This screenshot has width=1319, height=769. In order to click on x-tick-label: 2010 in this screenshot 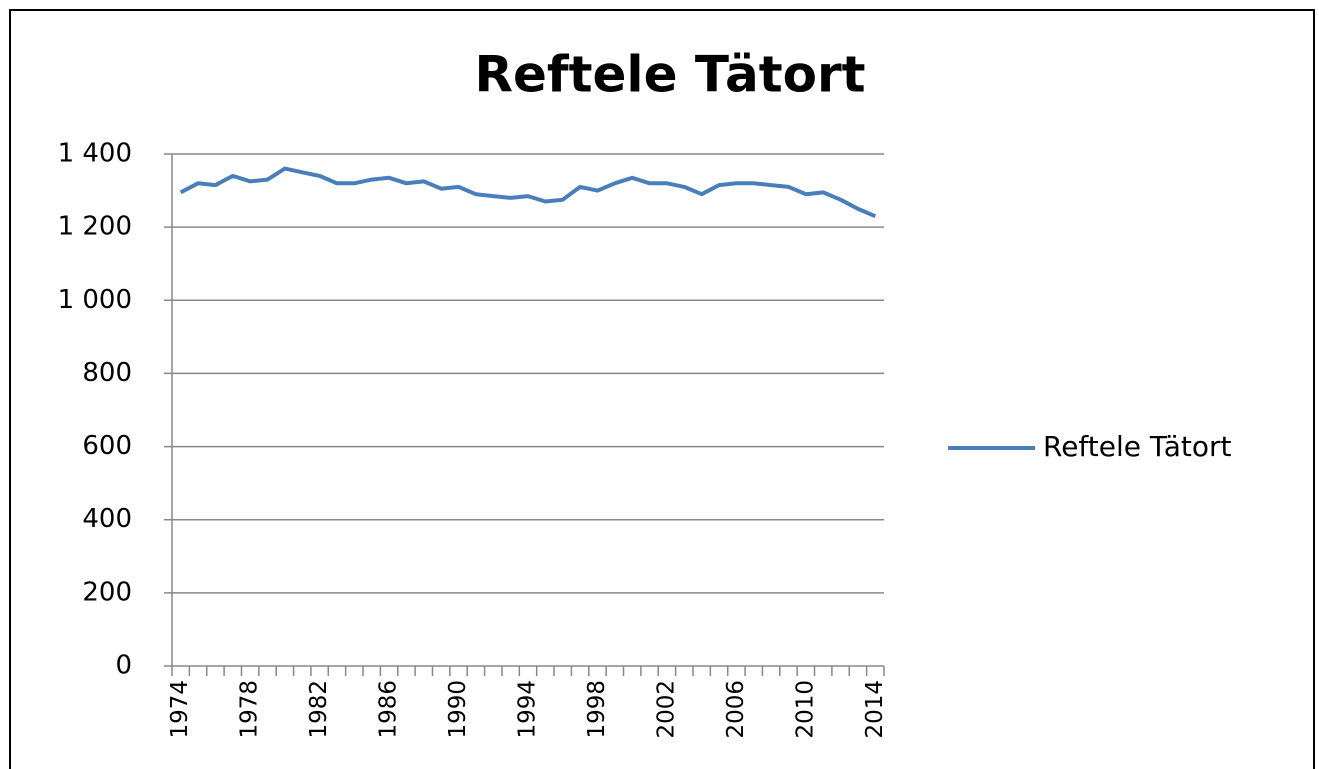, I will do `click(805, 709)`.